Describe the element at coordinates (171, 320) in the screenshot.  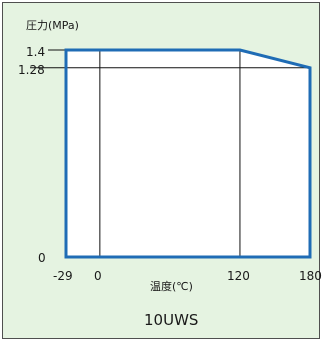
I see `chart-caption: 10UWS` at that location.